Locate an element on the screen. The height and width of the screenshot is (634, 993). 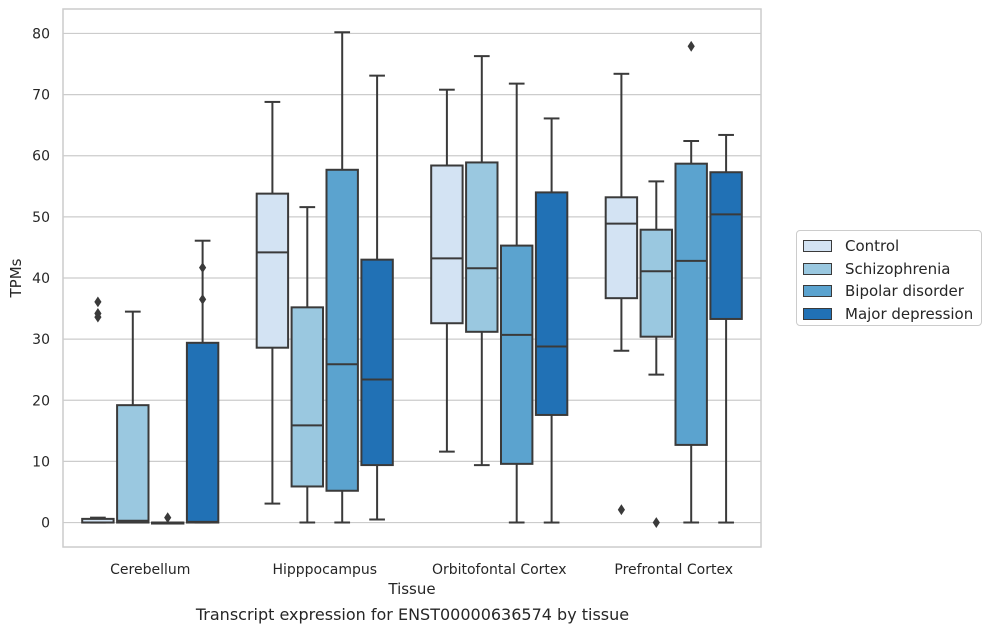
legend-label: Bipolar disorder is located at coordinates (904, 291).